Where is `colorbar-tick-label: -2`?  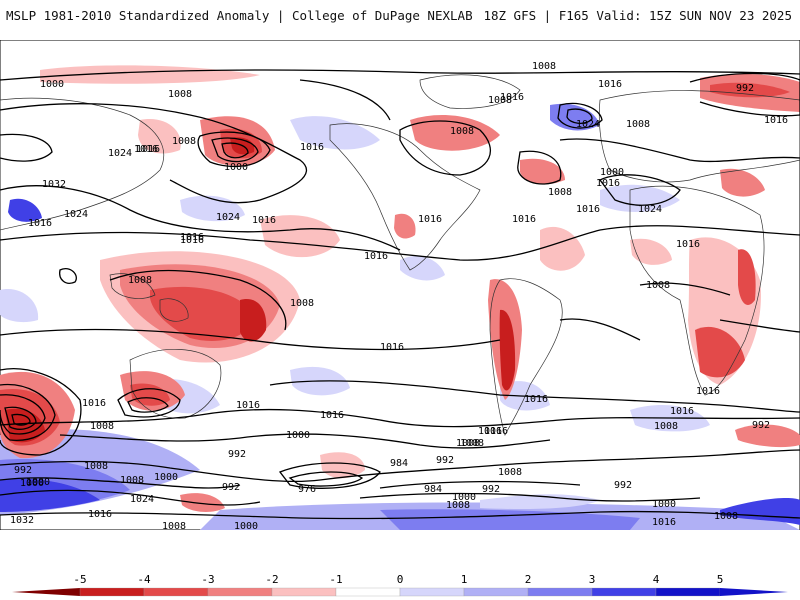
colorbar-tick-label: -2 is located at coordinates (271, 579).